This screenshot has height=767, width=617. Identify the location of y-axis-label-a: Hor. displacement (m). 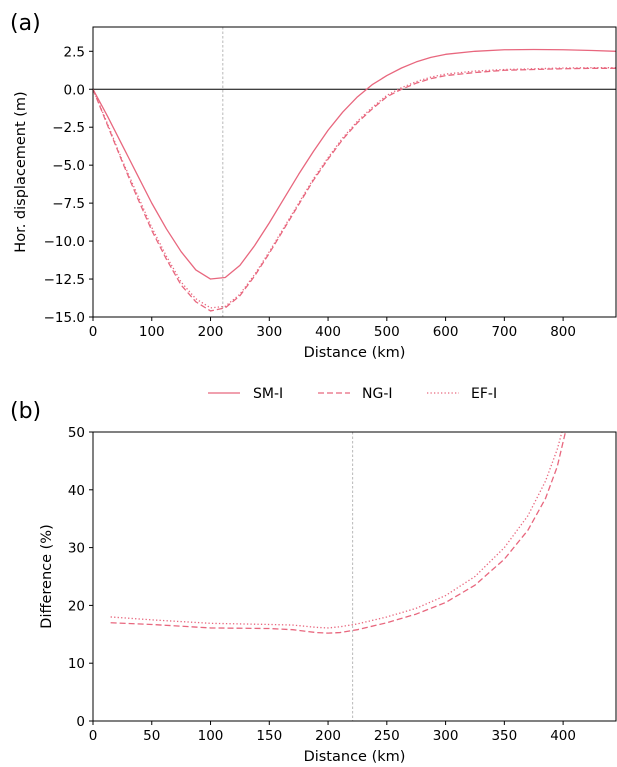
(21, 171).